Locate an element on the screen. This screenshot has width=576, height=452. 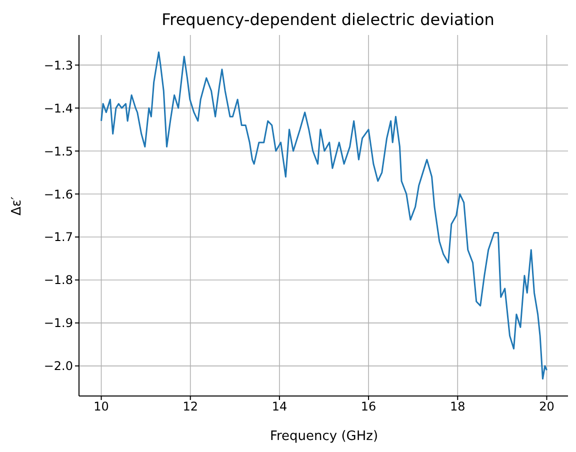
x-tick-label: 18 is located at coordinates (458, 407).